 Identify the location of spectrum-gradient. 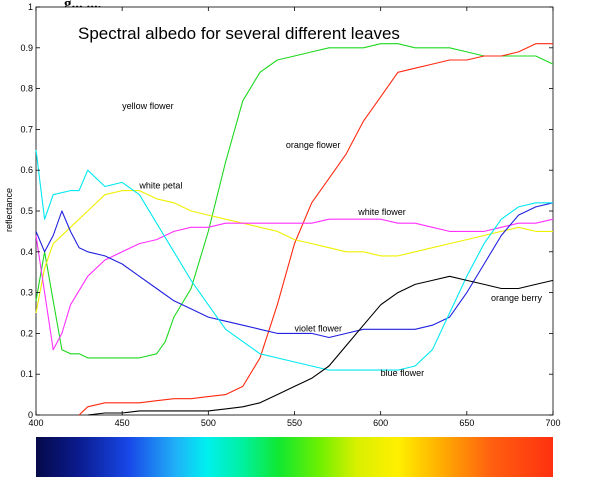
(294, 457).